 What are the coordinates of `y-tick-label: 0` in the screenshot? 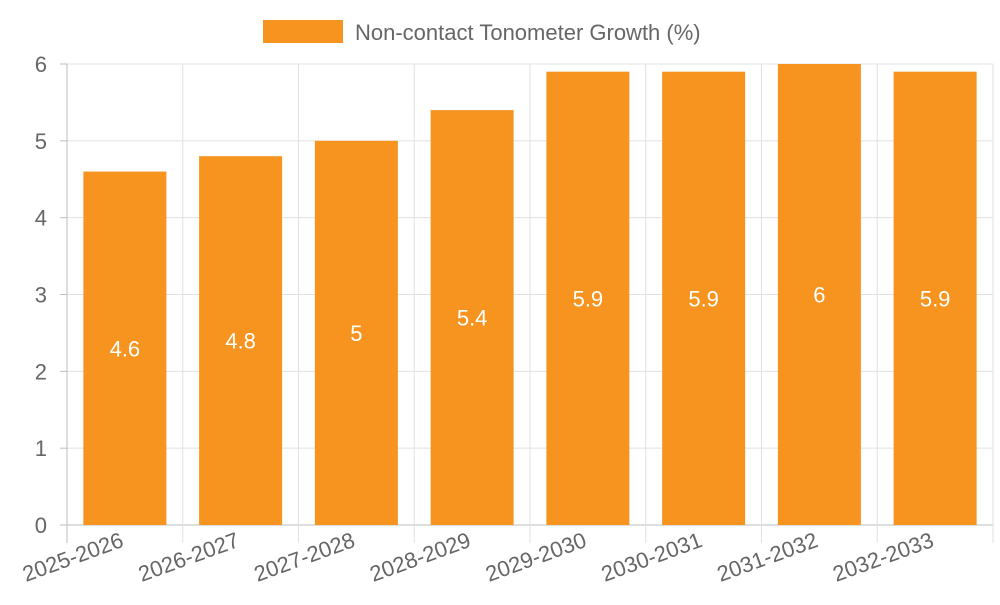 It's located at (41, 525).